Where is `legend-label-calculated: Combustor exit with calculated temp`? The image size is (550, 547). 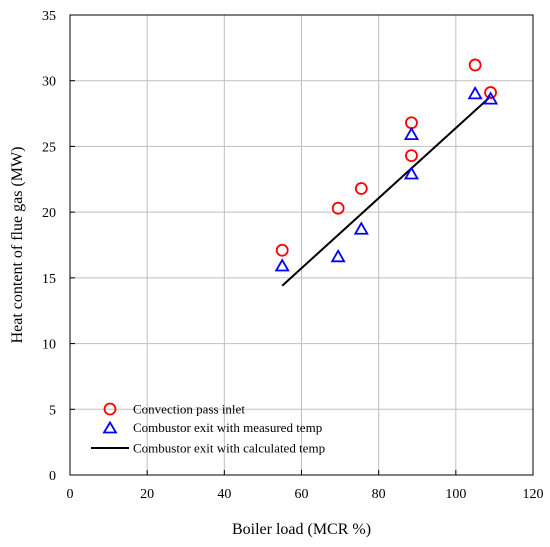 legend-label-calculated: Combustor exit with calculated temp is located at coordinates (229, 448).